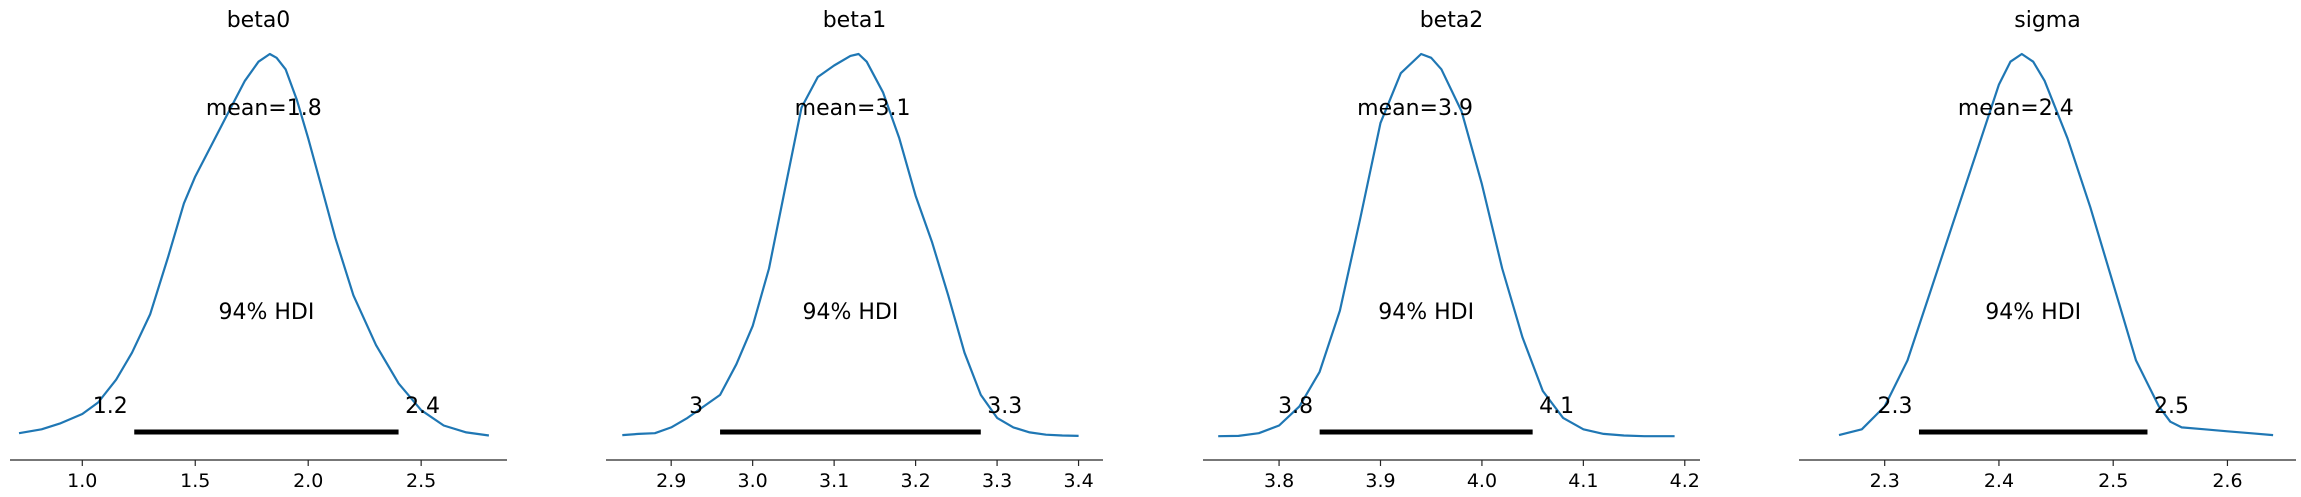 The width and height of the screenshot is (2301, 497). I want to click on hdi-high-value: 2.4, so click(422, 406).